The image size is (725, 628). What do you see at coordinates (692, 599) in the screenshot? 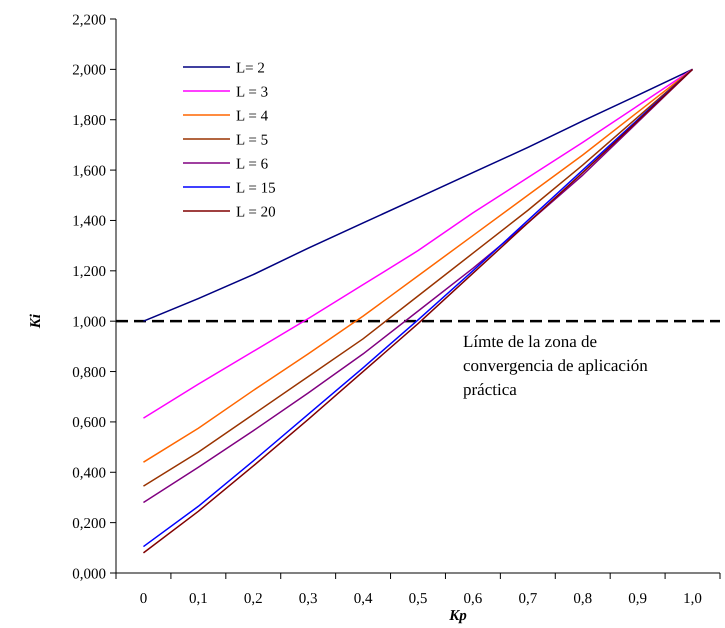
I see `x-tick-label: 1,0` at bounding box center [692, 599].